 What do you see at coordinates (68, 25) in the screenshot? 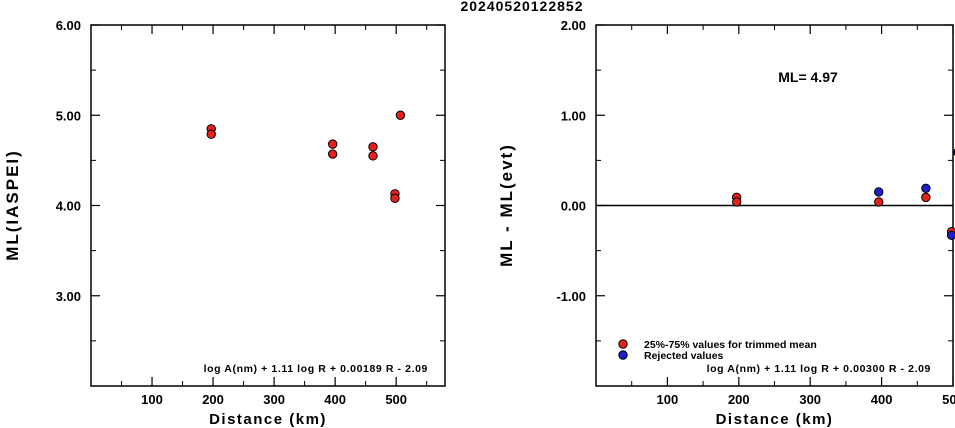
I see `y-tick-label: 6.00` at bounding box center [68, 25].